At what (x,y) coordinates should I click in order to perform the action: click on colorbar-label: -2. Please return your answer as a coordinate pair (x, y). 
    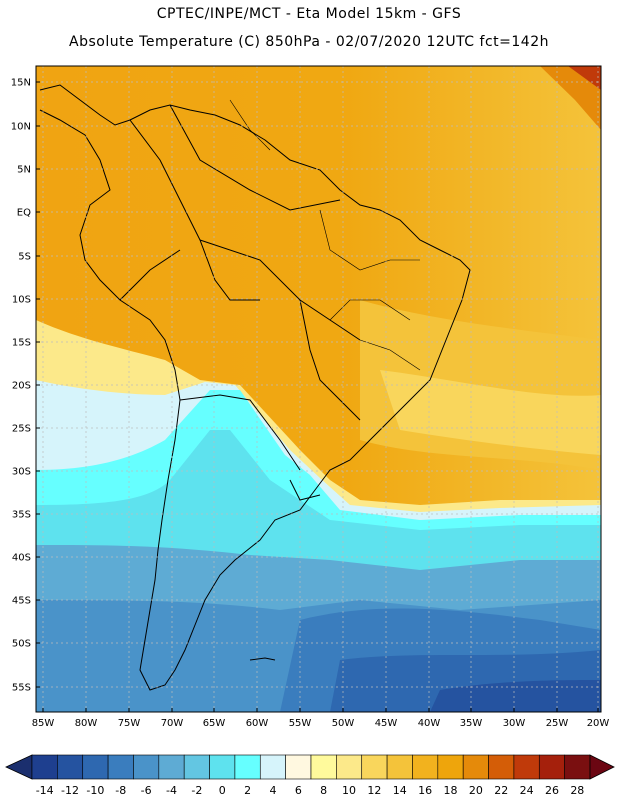
    Looking at the image, I should click on (196, 790).